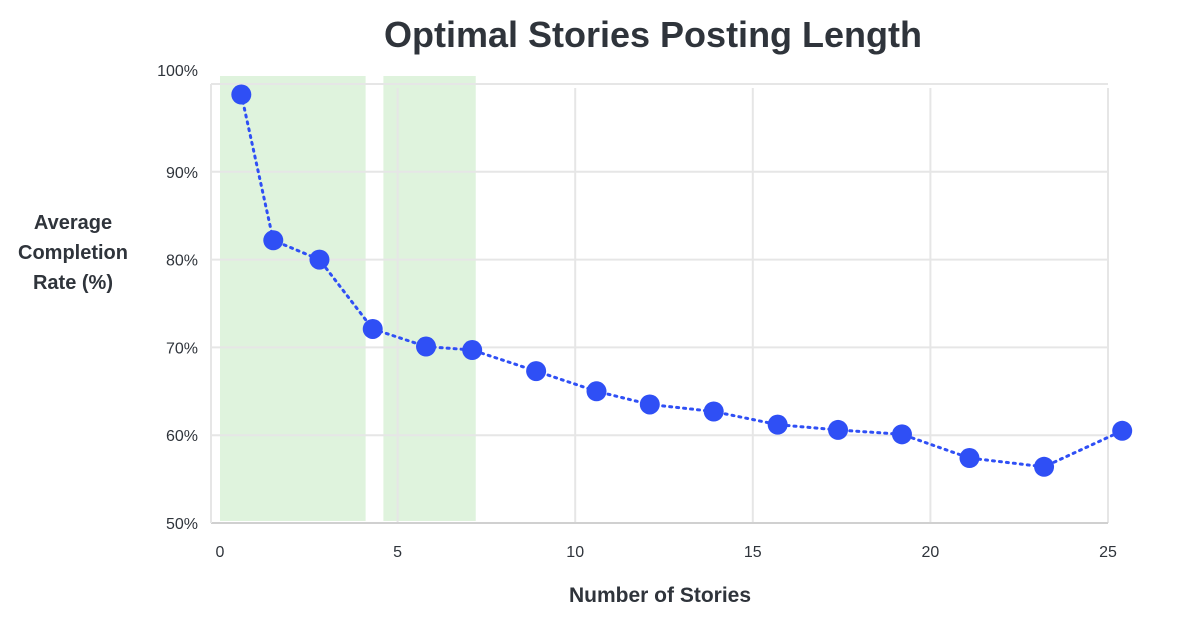 The image size is (1200, 628). What do you see at coordinates (931, 552) in the screenshot?
I see `x-tick-label-4: 20` at bounding box center [931, 552].